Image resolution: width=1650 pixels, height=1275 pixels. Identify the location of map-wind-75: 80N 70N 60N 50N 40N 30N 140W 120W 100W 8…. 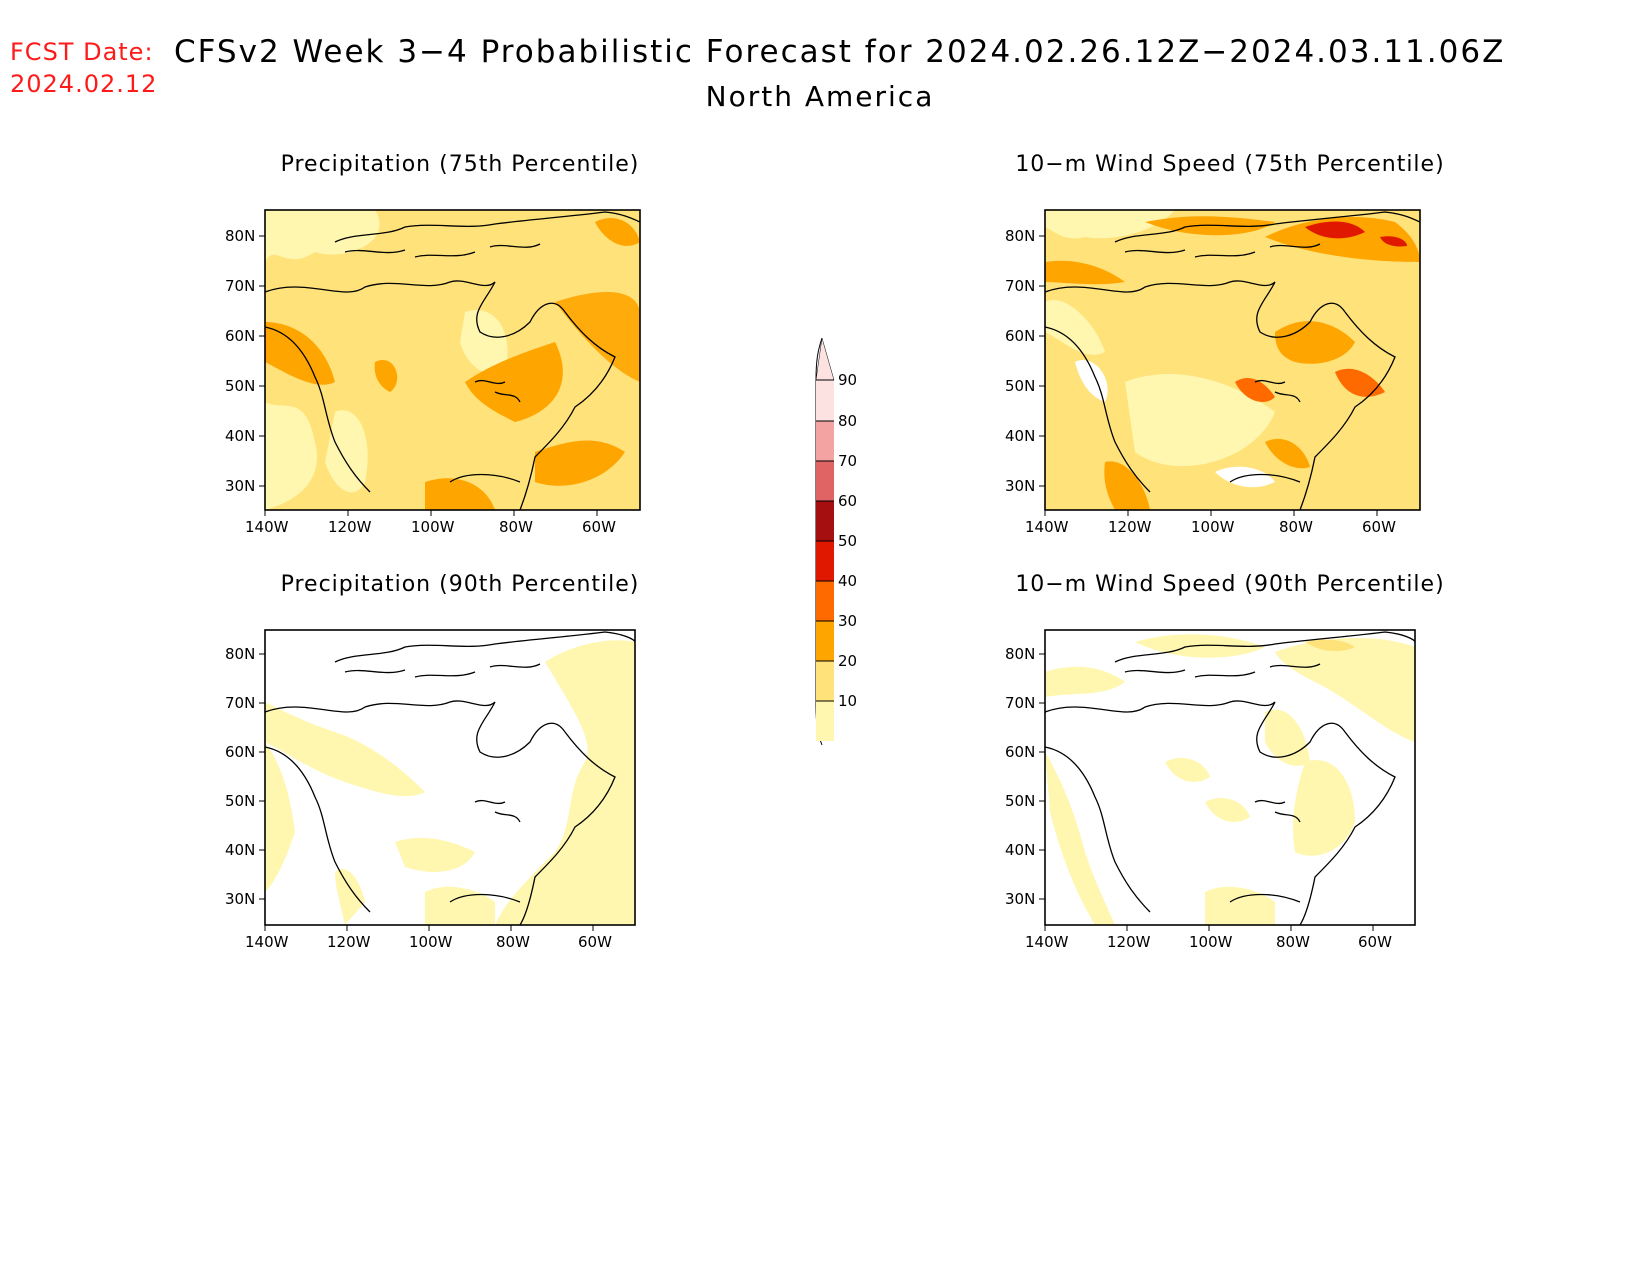
(1213, 372).